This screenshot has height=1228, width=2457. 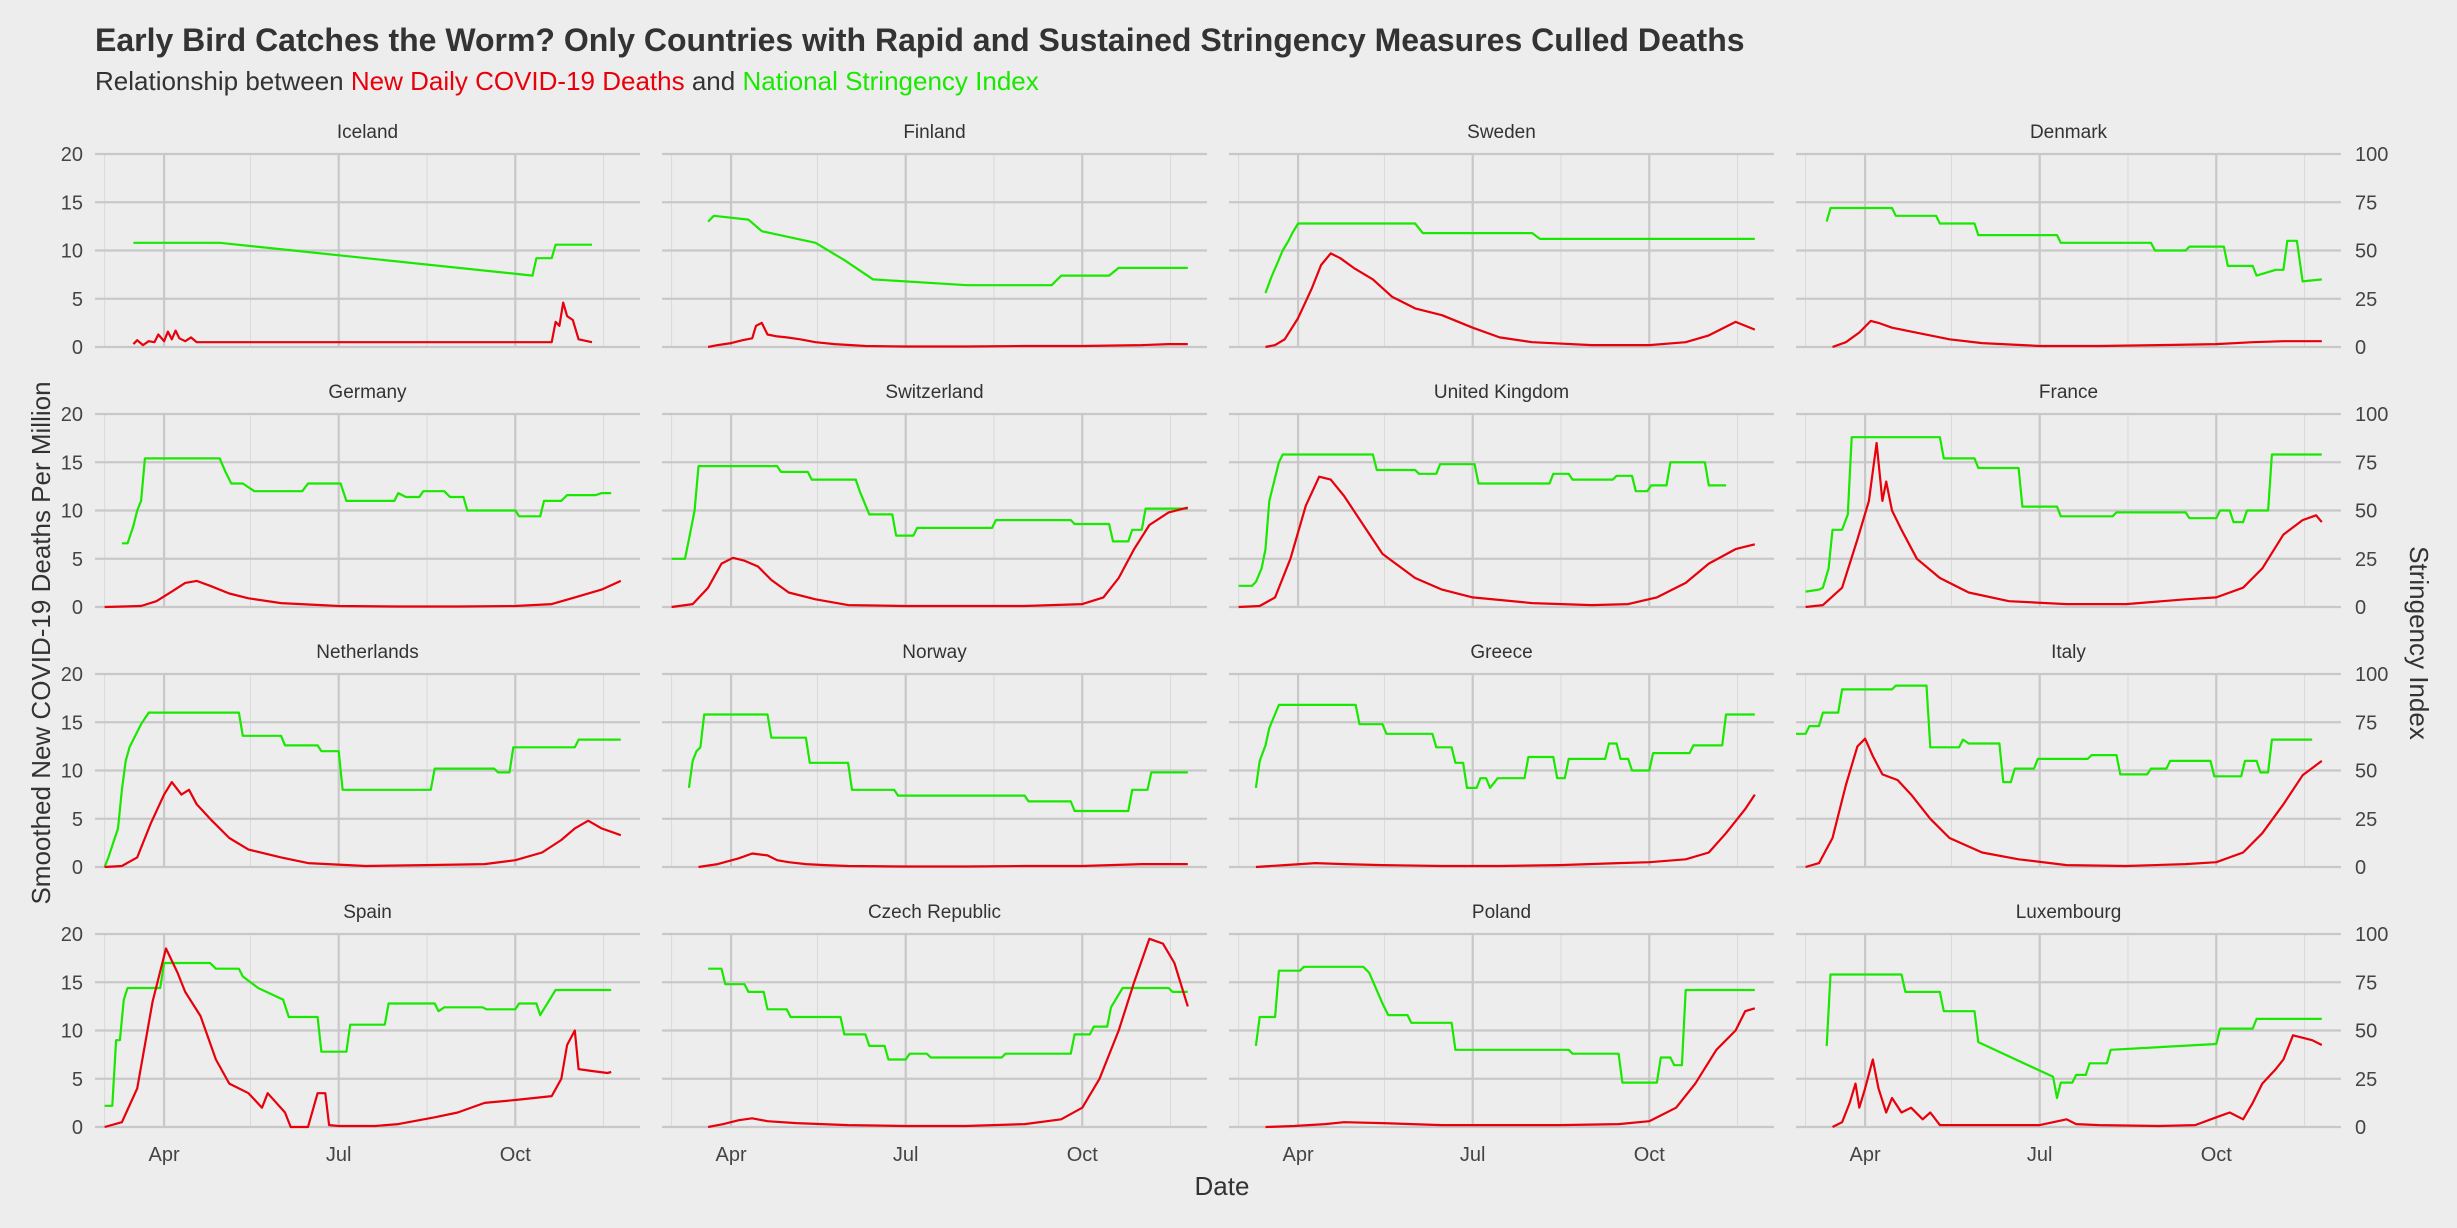 I want to click on panel-greece: Greece, so click(x=1501, y=755).